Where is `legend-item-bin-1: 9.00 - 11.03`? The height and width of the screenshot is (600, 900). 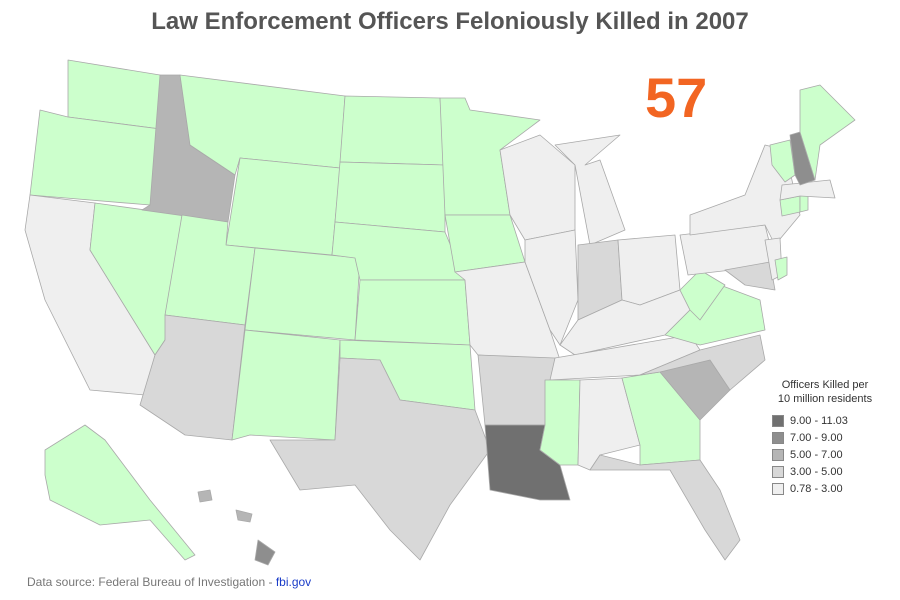 legend-item-bin-1: 9.00 - 11.03 is located at coordinates (825, 420).